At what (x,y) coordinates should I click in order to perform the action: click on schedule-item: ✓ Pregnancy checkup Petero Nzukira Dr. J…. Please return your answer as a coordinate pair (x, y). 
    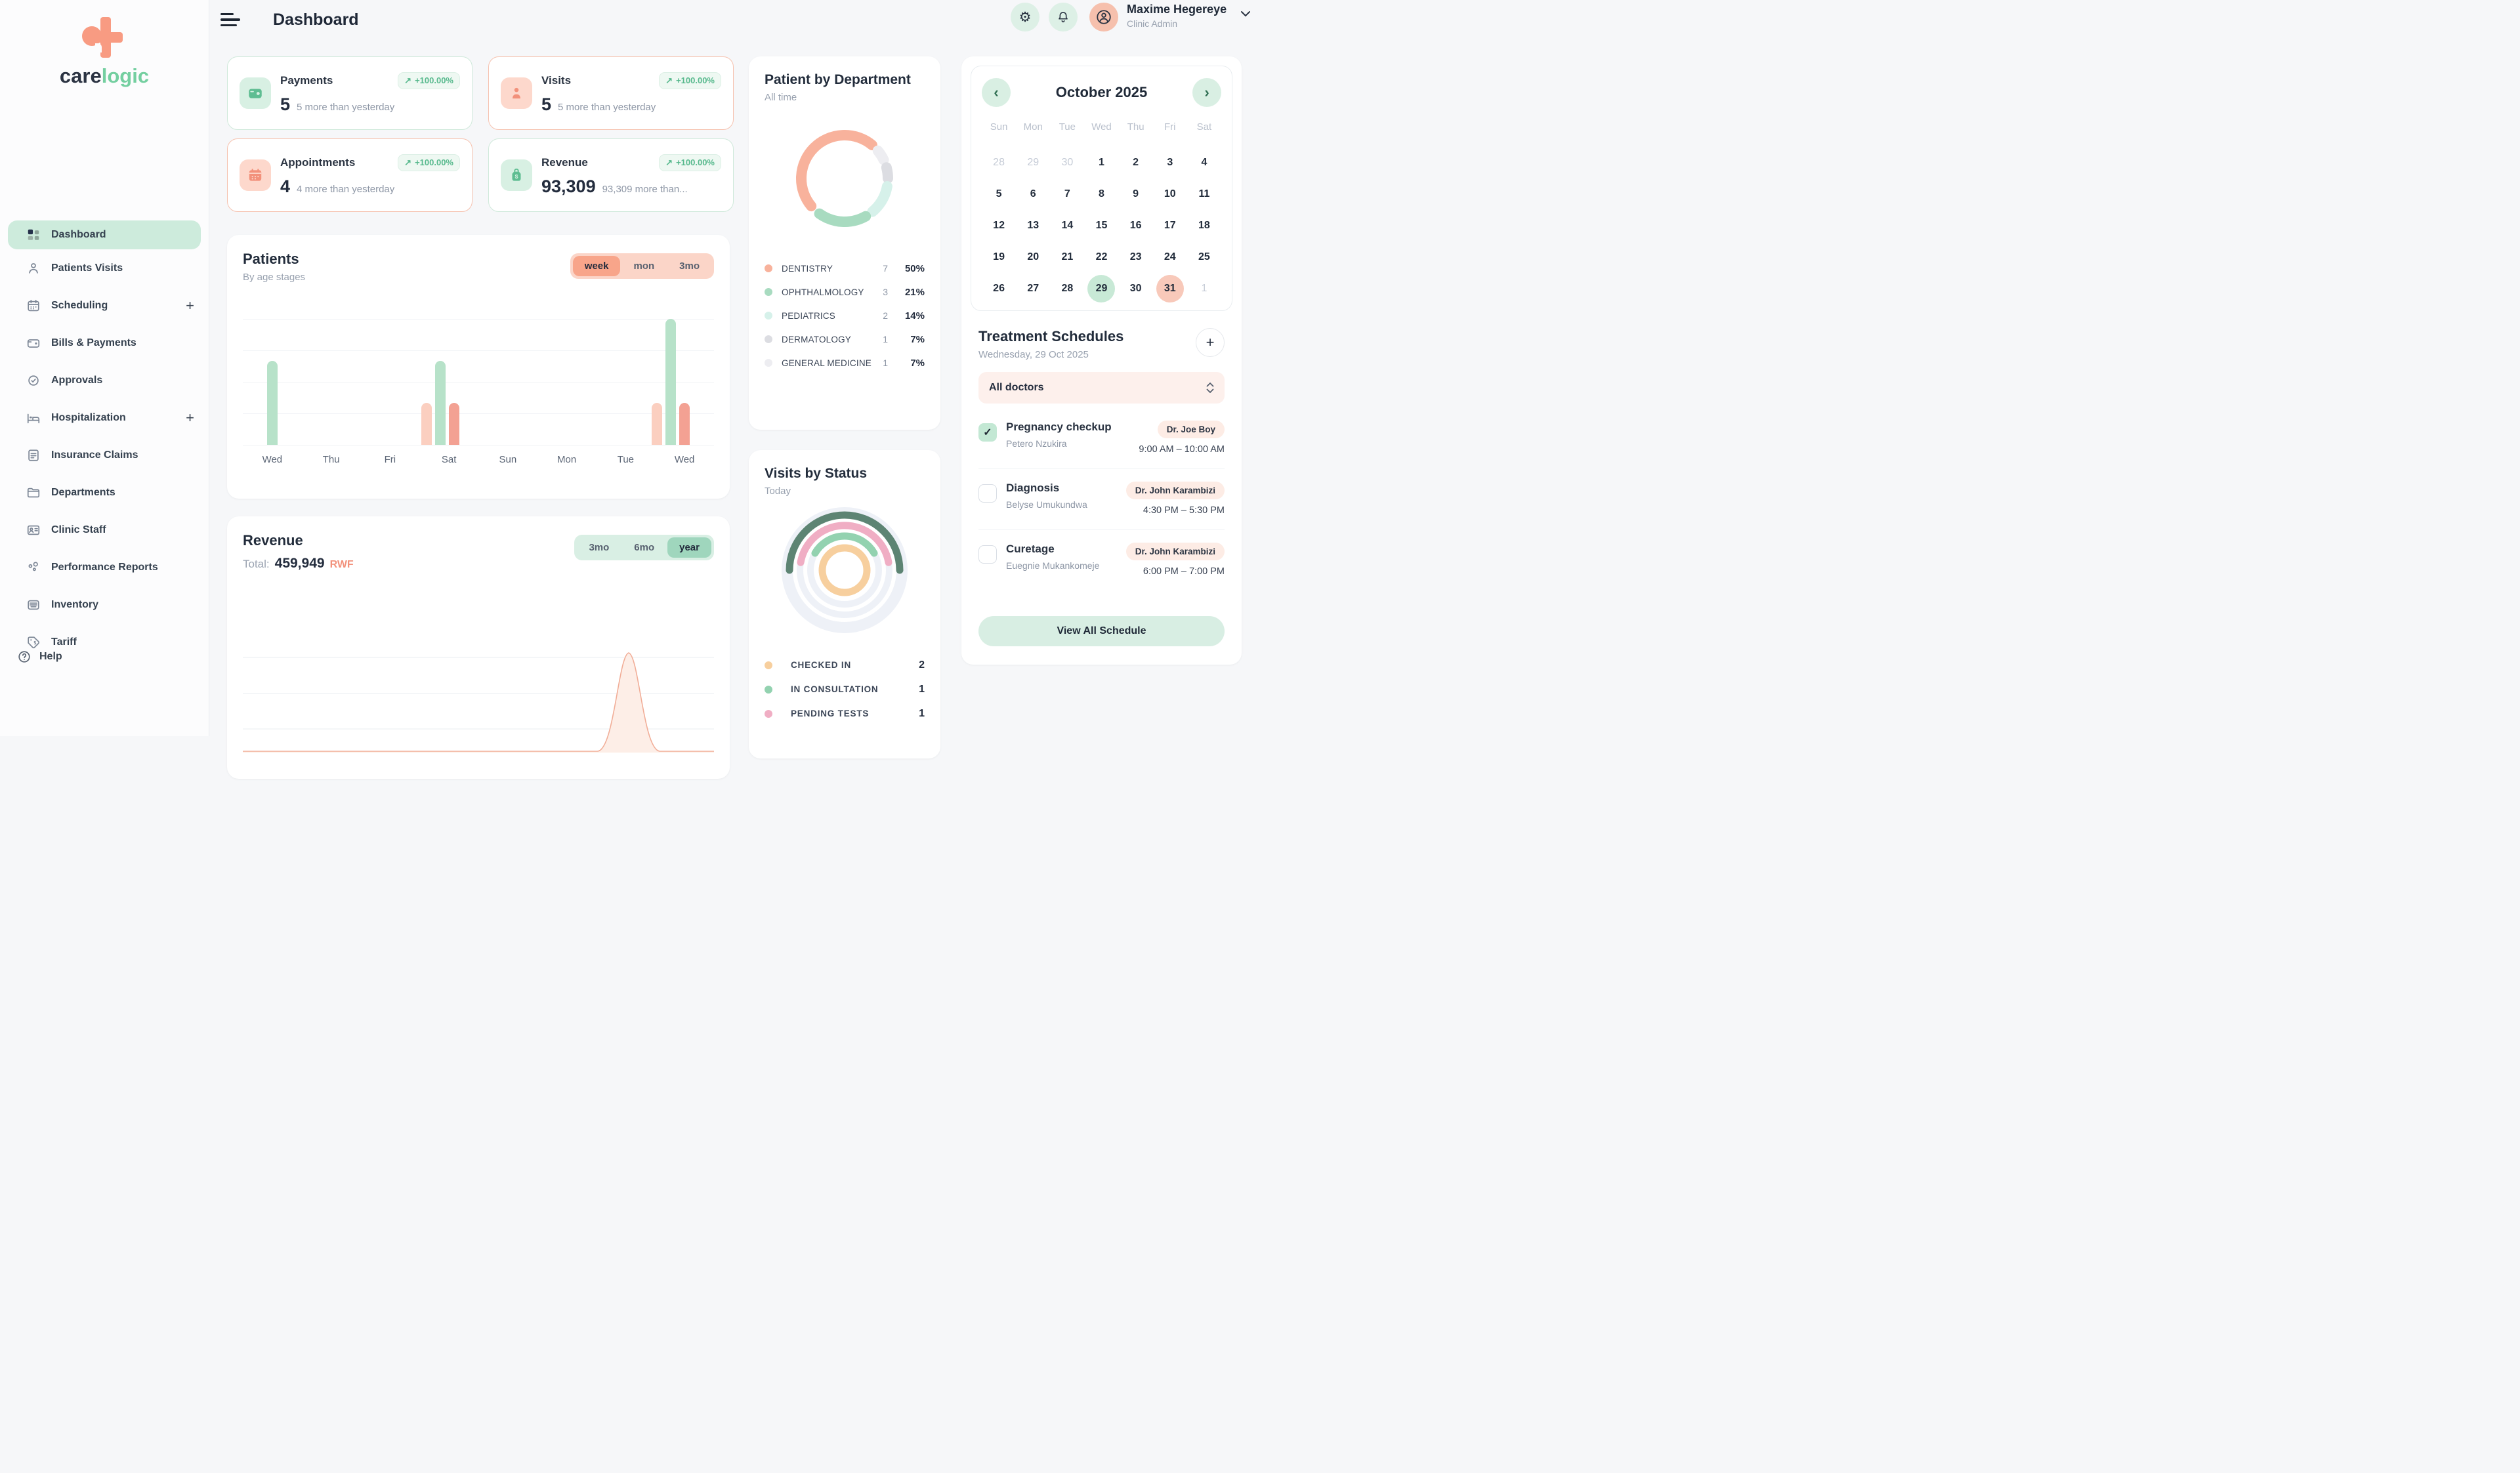
    Looking at the image, I should click on (1101, 438).